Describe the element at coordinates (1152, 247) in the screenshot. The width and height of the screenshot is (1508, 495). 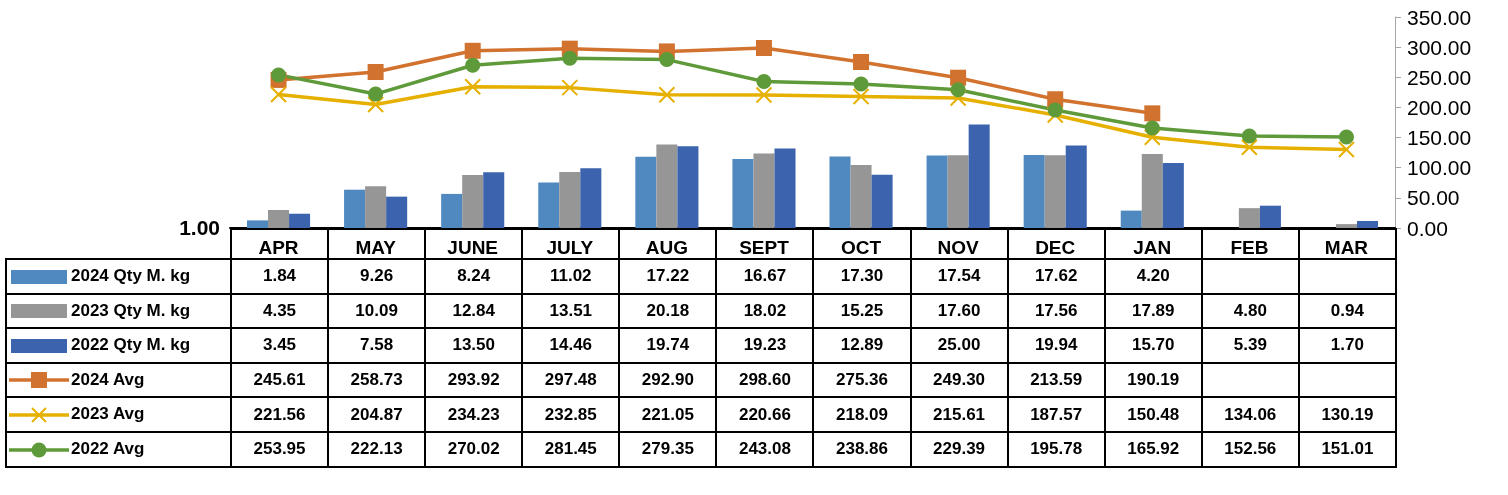
I see `x-tick-label: JAN` at that location.